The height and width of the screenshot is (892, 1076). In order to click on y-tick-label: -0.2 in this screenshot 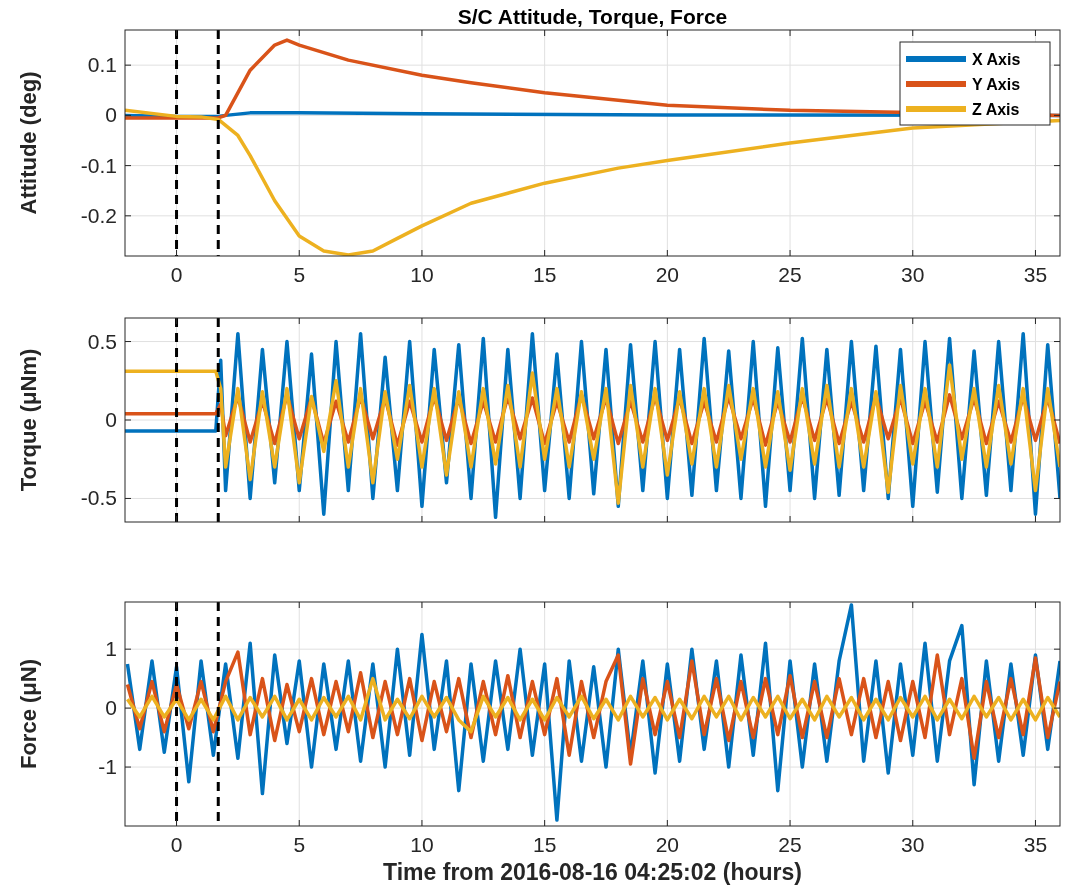, I will do `click(98, 215)`.